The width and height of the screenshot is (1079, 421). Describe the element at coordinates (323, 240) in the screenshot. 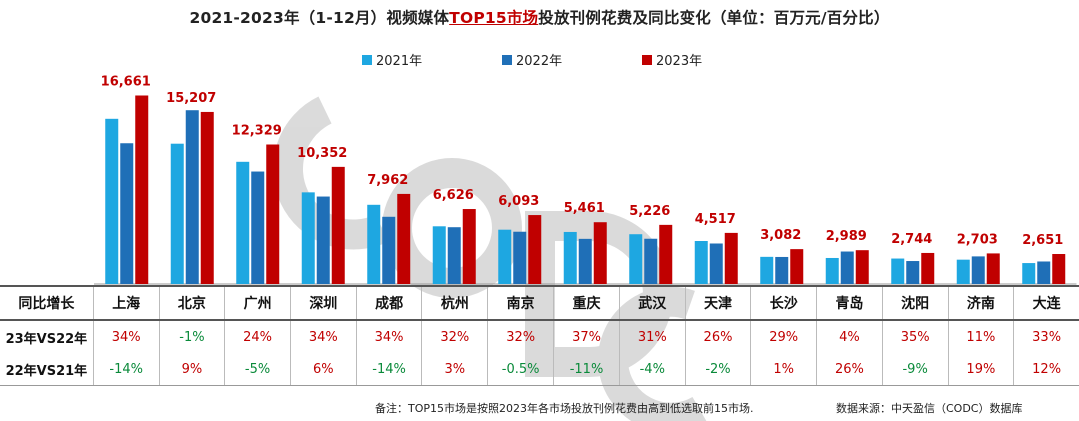

I see `bar-2022年-深圳` at that location.